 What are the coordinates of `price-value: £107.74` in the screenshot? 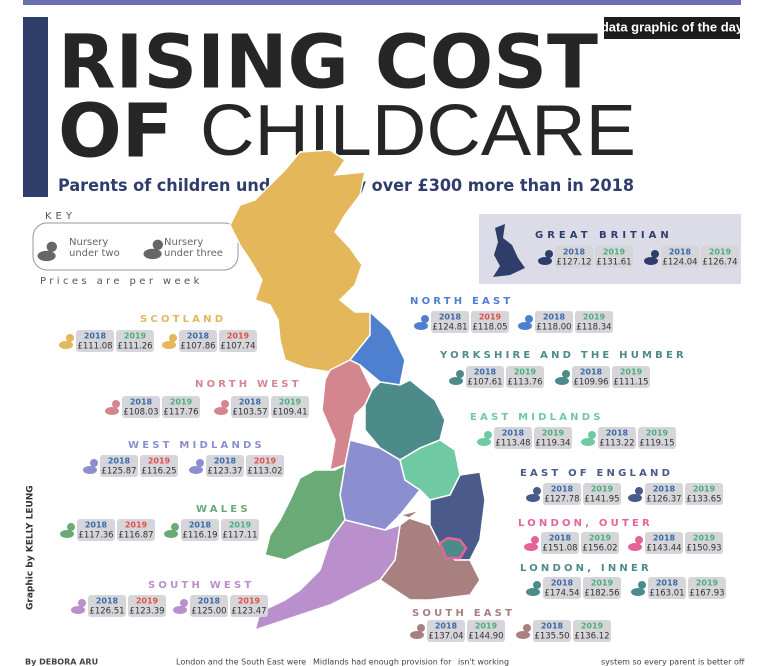 It's located at (237, 347).